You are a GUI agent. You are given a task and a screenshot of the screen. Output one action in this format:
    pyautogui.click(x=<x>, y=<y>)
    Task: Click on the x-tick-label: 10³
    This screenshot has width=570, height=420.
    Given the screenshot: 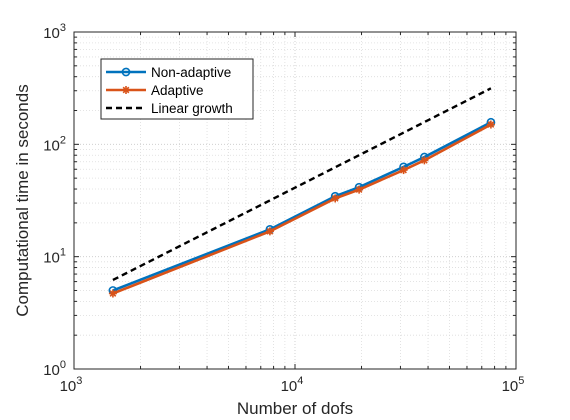 What is the action you would take?
    pyautogui.click(x=71, y=385)
    